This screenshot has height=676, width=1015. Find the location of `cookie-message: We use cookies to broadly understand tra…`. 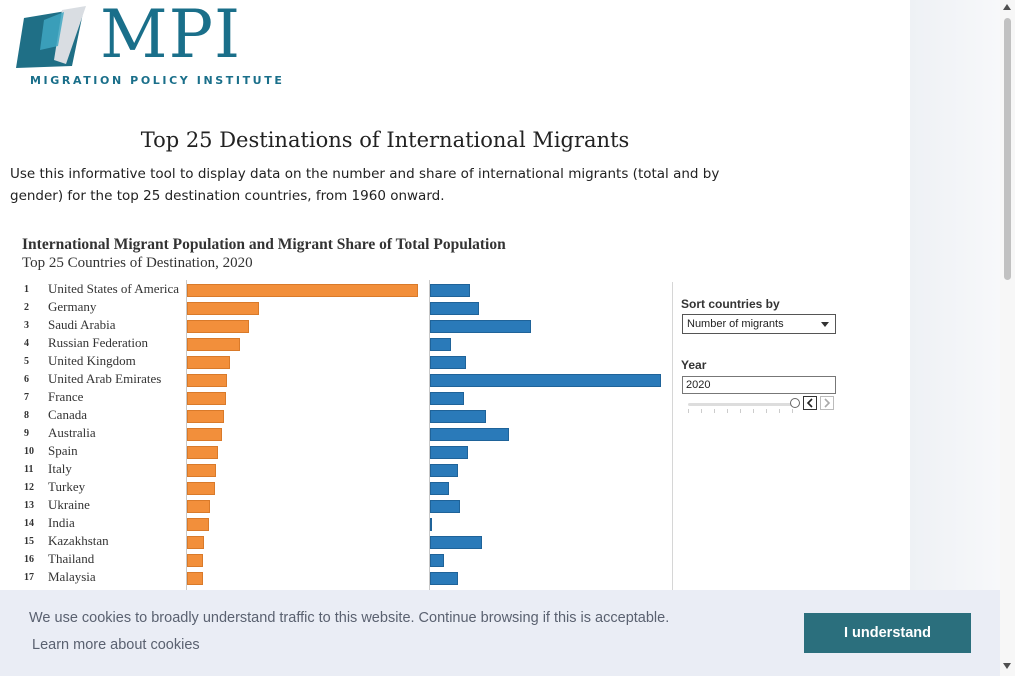

cookie-message: We use cookies to broadly understand tra… is located at coordinates (349, 618).